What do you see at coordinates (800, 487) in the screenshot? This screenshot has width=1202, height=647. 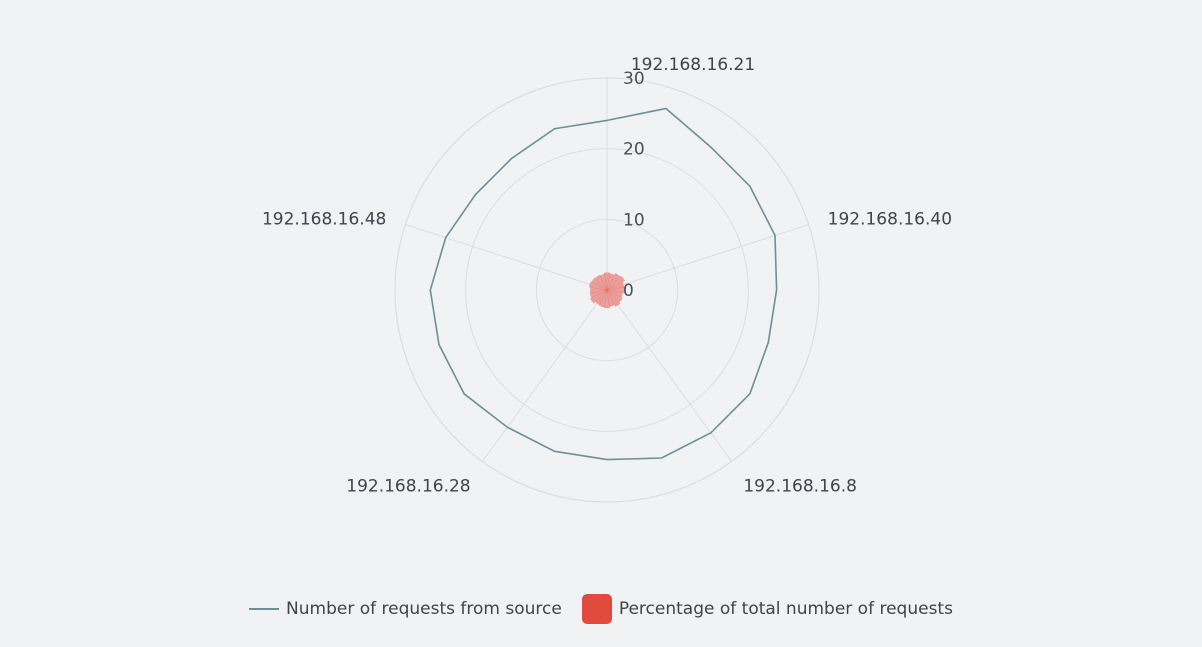 I see `axis-label: 192.168.16.8` at bounding box center [800, 487].